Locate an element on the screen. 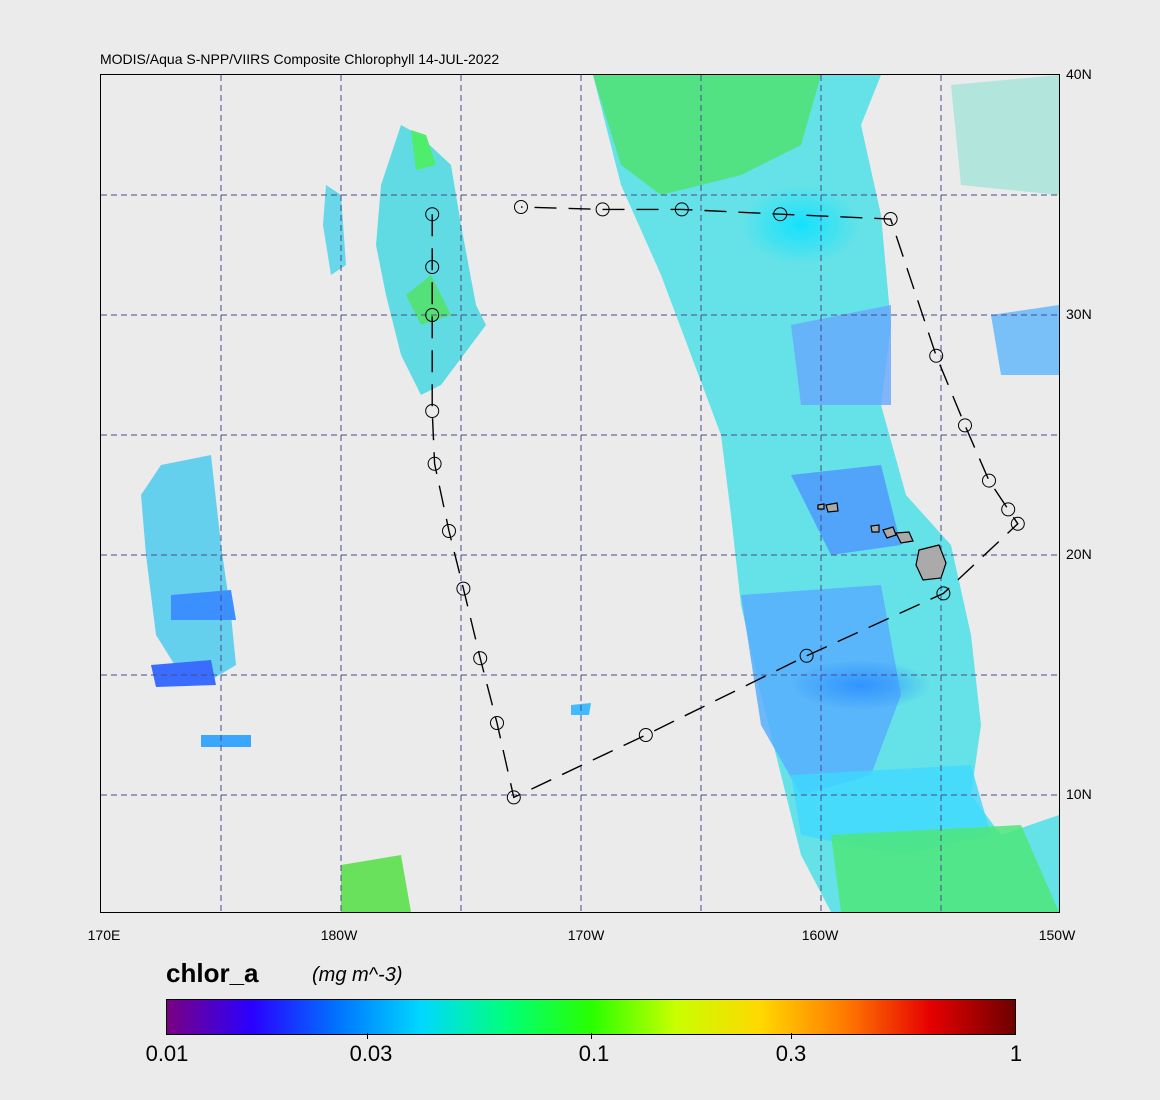  colorbar-units: (mg m^-3) is located at coordinates (357, 975).